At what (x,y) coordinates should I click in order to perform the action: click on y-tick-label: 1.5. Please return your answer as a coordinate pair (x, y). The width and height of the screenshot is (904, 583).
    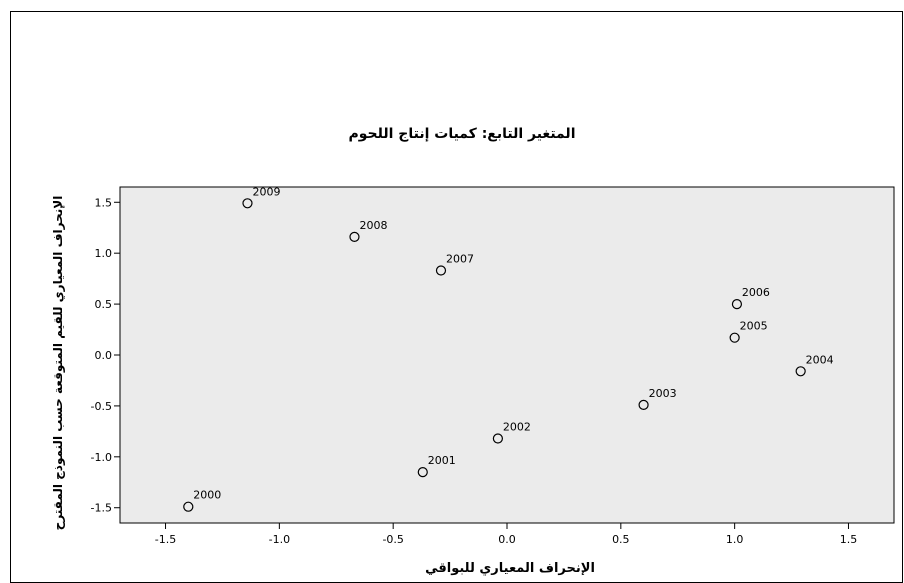
    Looking at the image, I should click on (104, 202).